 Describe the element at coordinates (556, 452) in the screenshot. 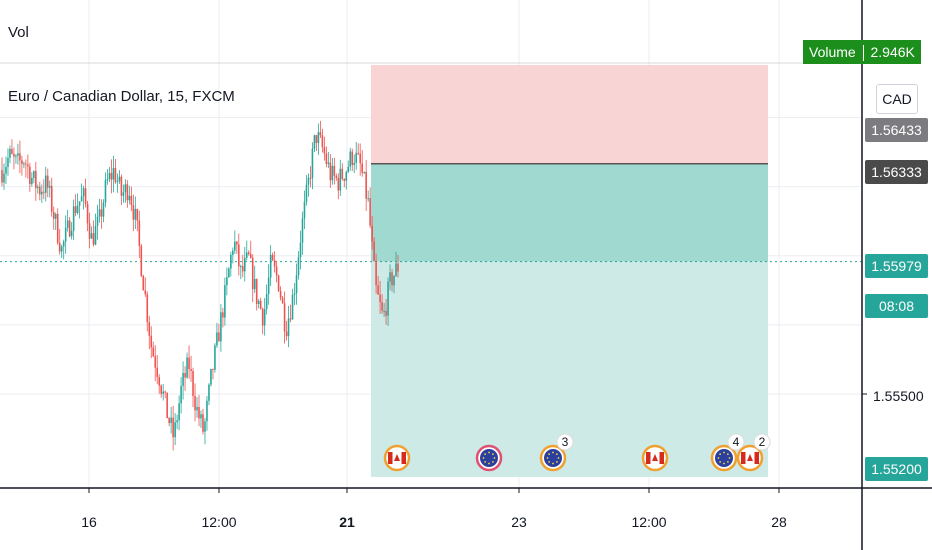

I see `event-marker: 3` at that location.